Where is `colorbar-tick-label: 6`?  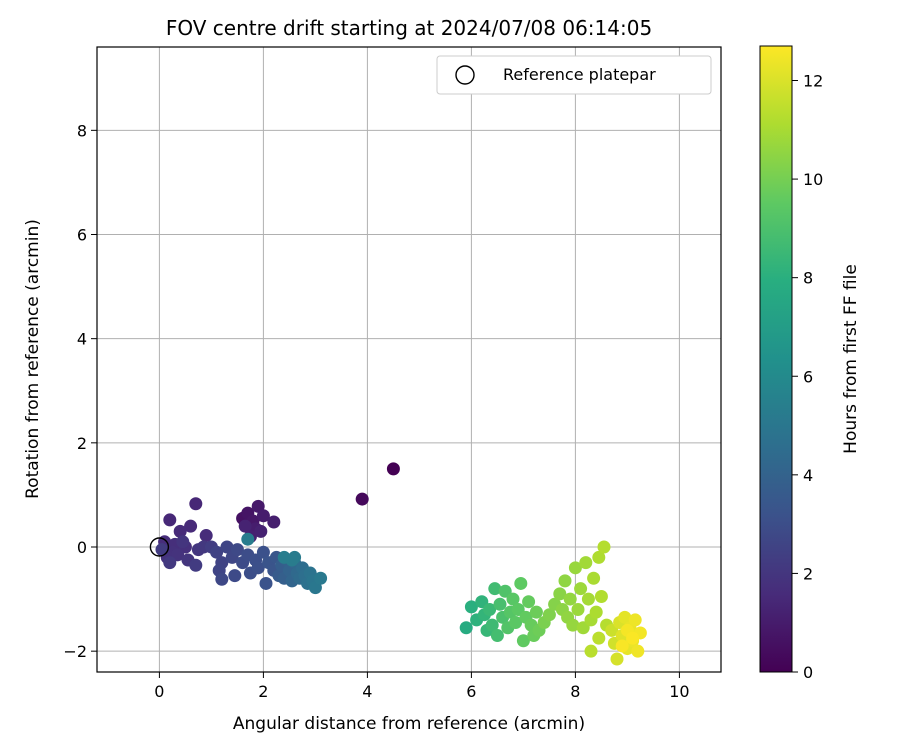 colorbar-tick-label: 6 is located at coordinates (808, 376).